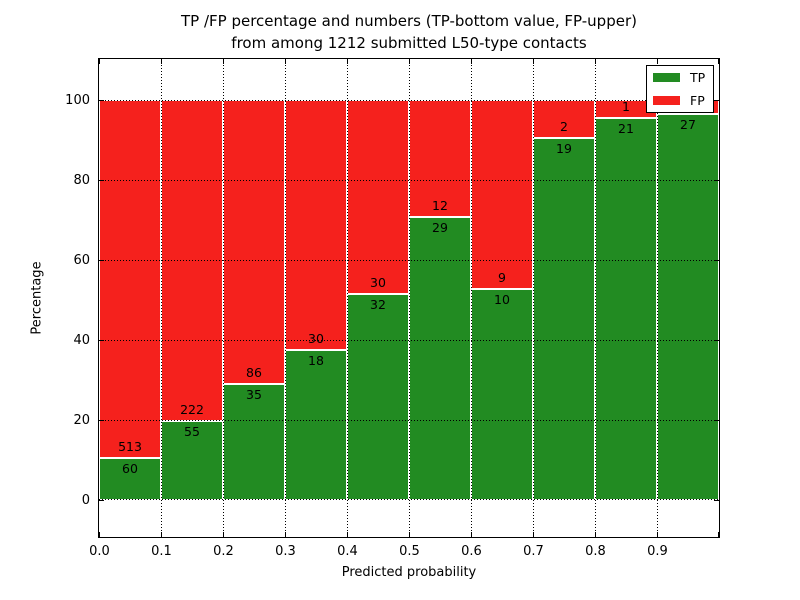 The width and height of the screenshot is (800, 600). I want to click on x-tick-label-0.8: 0.8, so click(595, 551).